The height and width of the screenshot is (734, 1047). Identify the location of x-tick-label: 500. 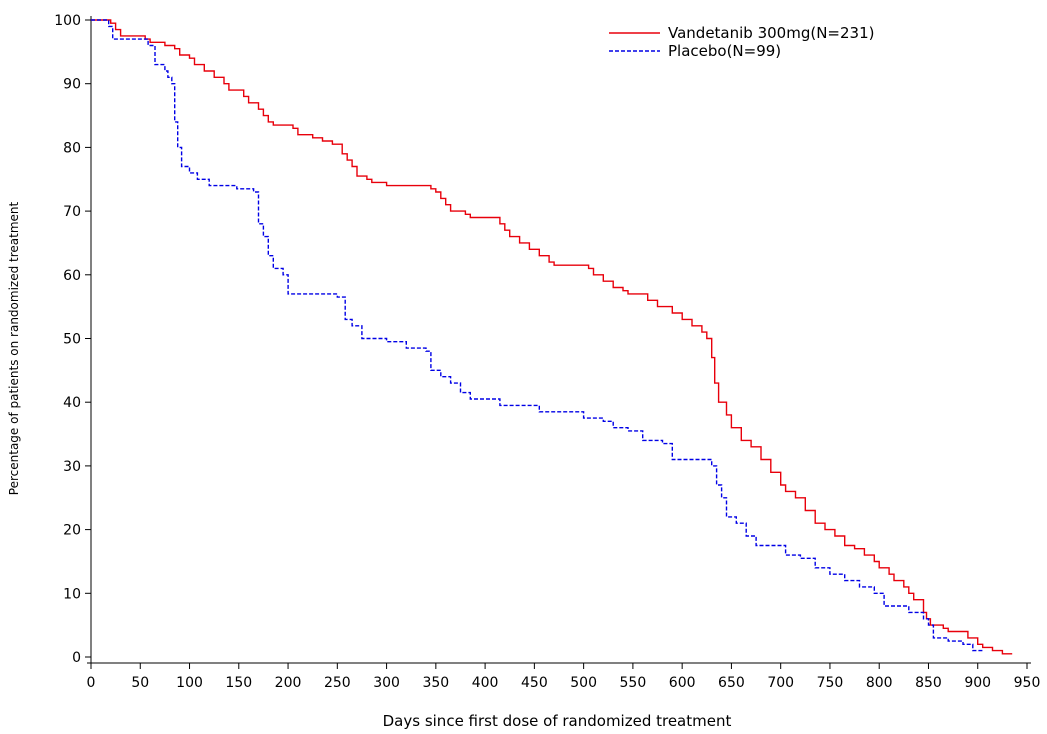
(583, 683).